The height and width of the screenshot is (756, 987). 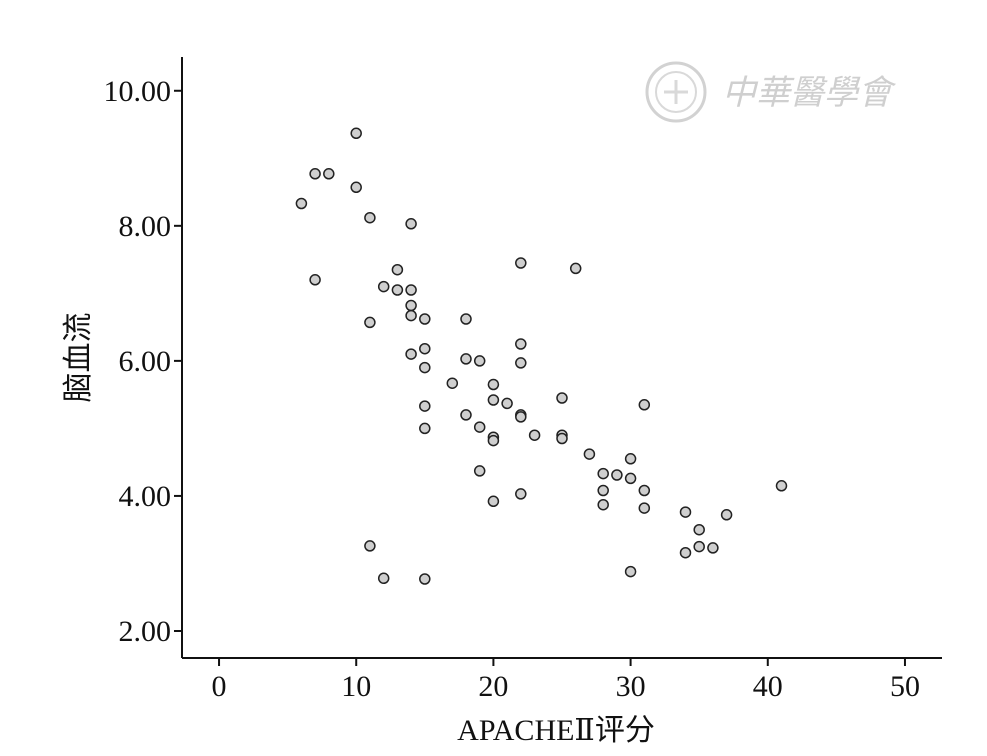 I want to click on x-tick-label: 50, so click(x=905, y=686).